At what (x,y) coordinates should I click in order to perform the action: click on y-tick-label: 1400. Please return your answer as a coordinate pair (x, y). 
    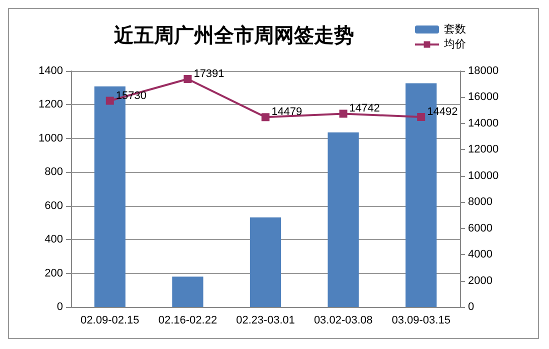
    Looking at the image, I should click on (50, 71).